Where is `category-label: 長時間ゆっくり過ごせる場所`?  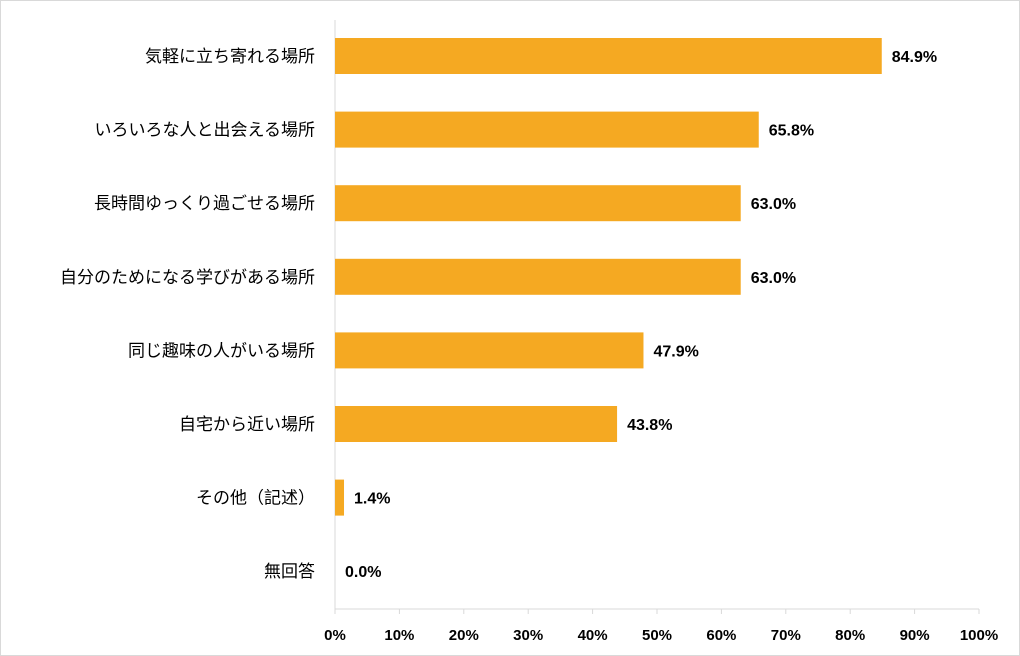
category-label: 長時間ゆっくり過ごせる場所 is located at coordinates (204, 204).